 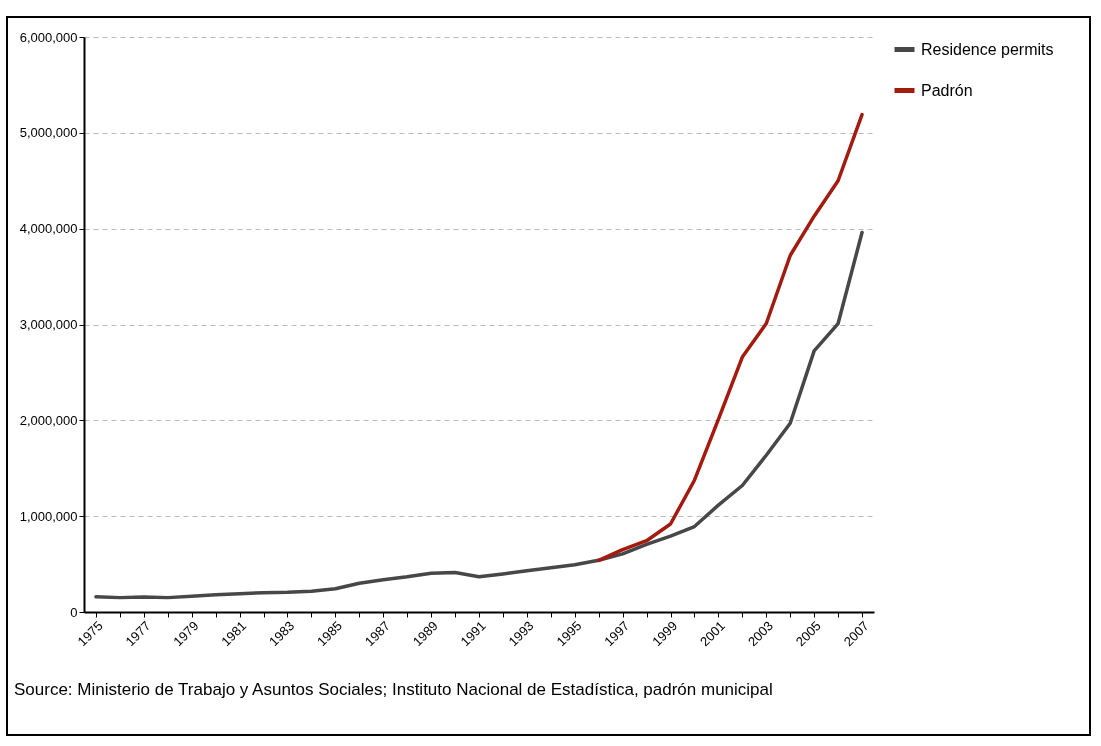 I want to click on legend-label: Padrón, so click(x=947, y=90).